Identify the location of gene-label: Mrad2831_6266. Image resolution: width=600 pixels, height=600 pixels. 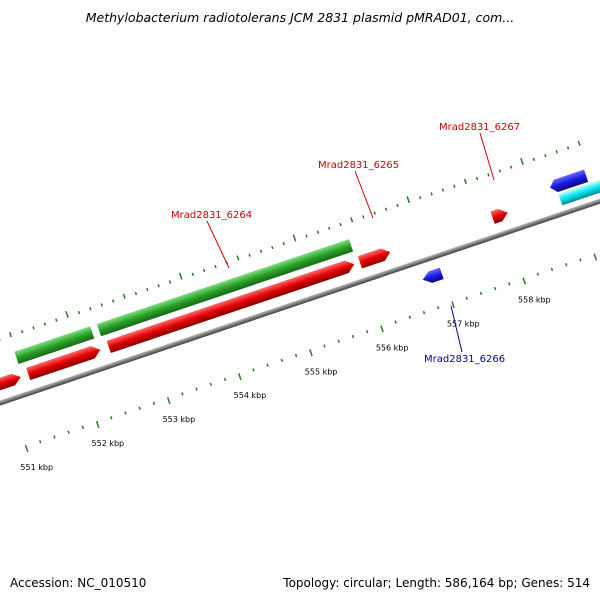
(464, 359).